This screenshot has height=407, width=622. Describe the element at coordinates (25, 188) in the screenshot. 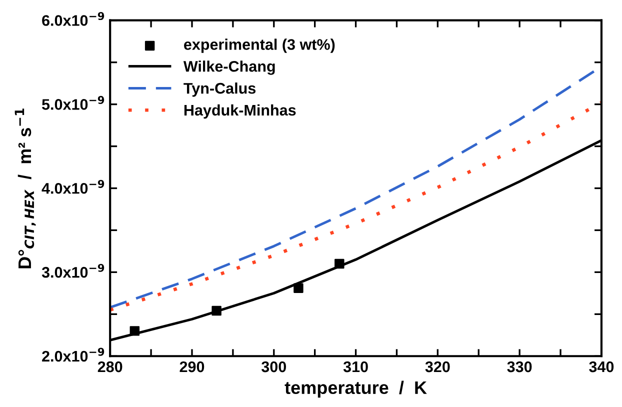

I see `y-axis-title: D°$_{CIT,HEX}$ / m² s$^{−1}$` at that location.